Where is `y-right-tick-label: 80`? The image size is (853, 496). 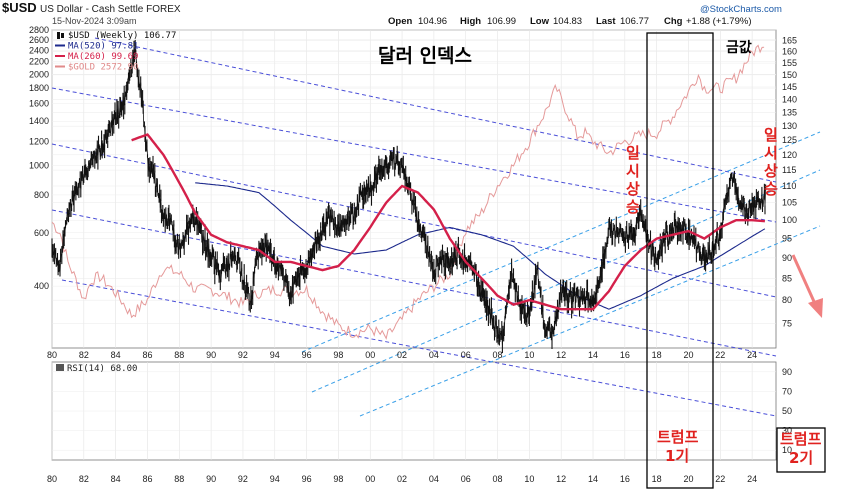
y-right-tick-label: 80 is located at coordinates (787, 300).